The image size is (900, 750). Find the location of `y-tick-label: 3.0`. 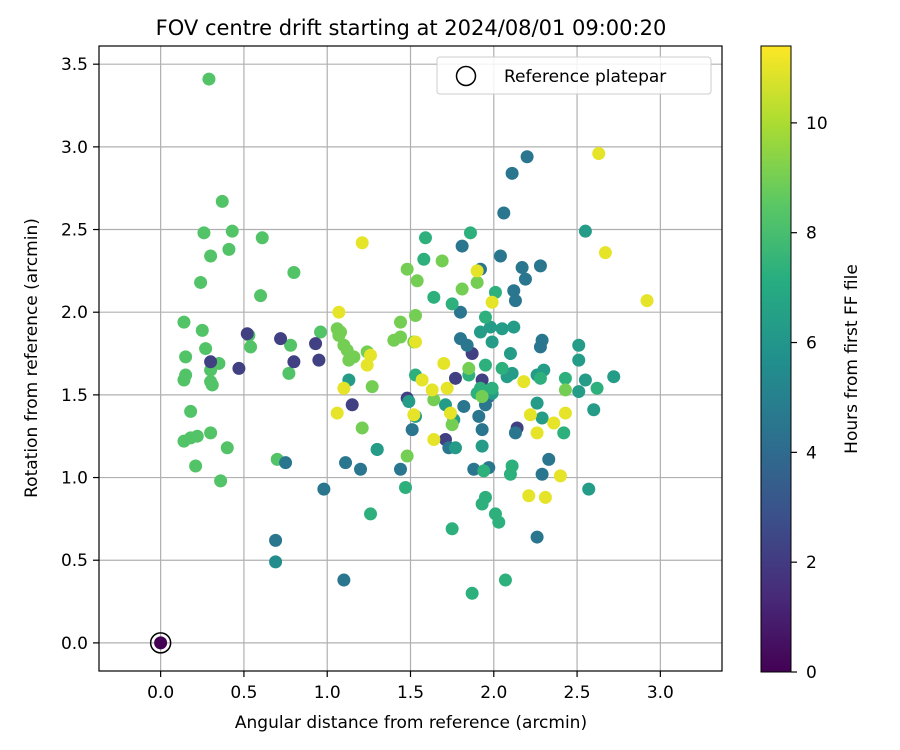

y-tick-label: 3.0 is located at coordinates (74, 148).